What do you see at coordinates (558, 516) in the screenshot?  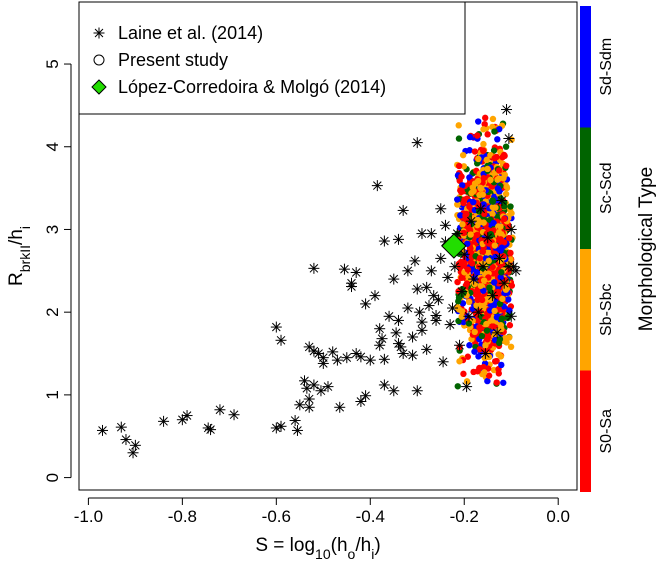 I see `x-tick-label: 0.0` at bounding box center [558, 516].